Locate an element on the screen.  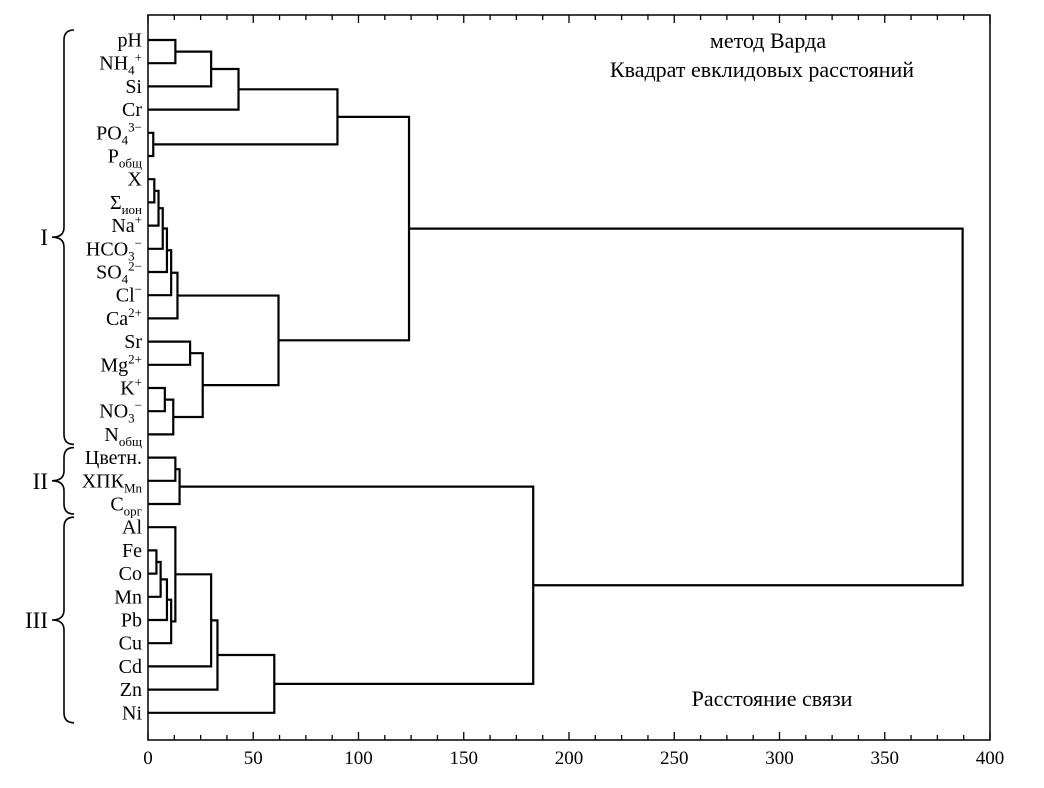
leaf-label: X is located at coordinates (135, 180).